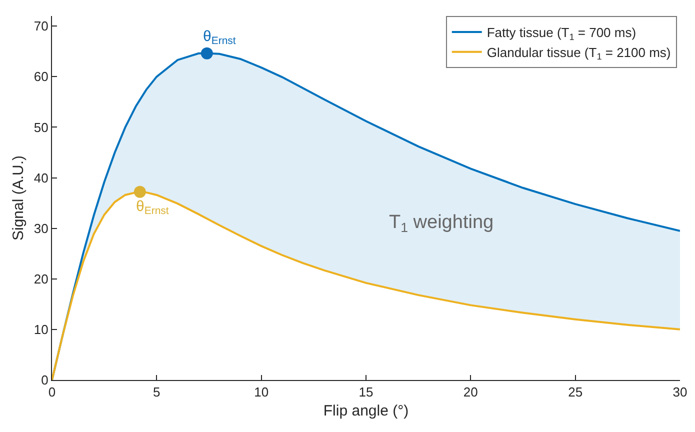 The height and width of the screenshot is (432, 695). What do you see at coordinates (575, 392) in the screenshot?
I see `x-tick-label: 25` at bounding box center [575, 392].